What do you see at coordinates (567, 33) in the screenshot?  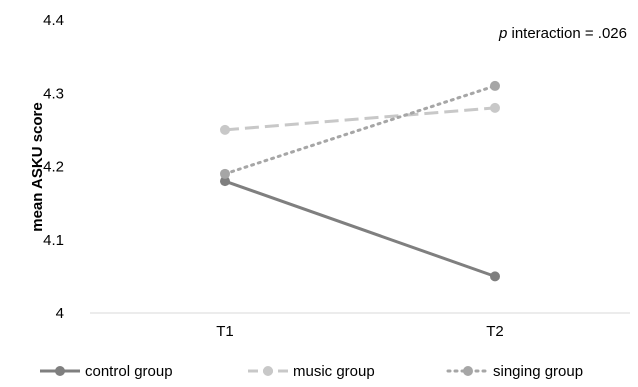 I see `annotation-text: interaction = .026` at bounding box center [567, 33].